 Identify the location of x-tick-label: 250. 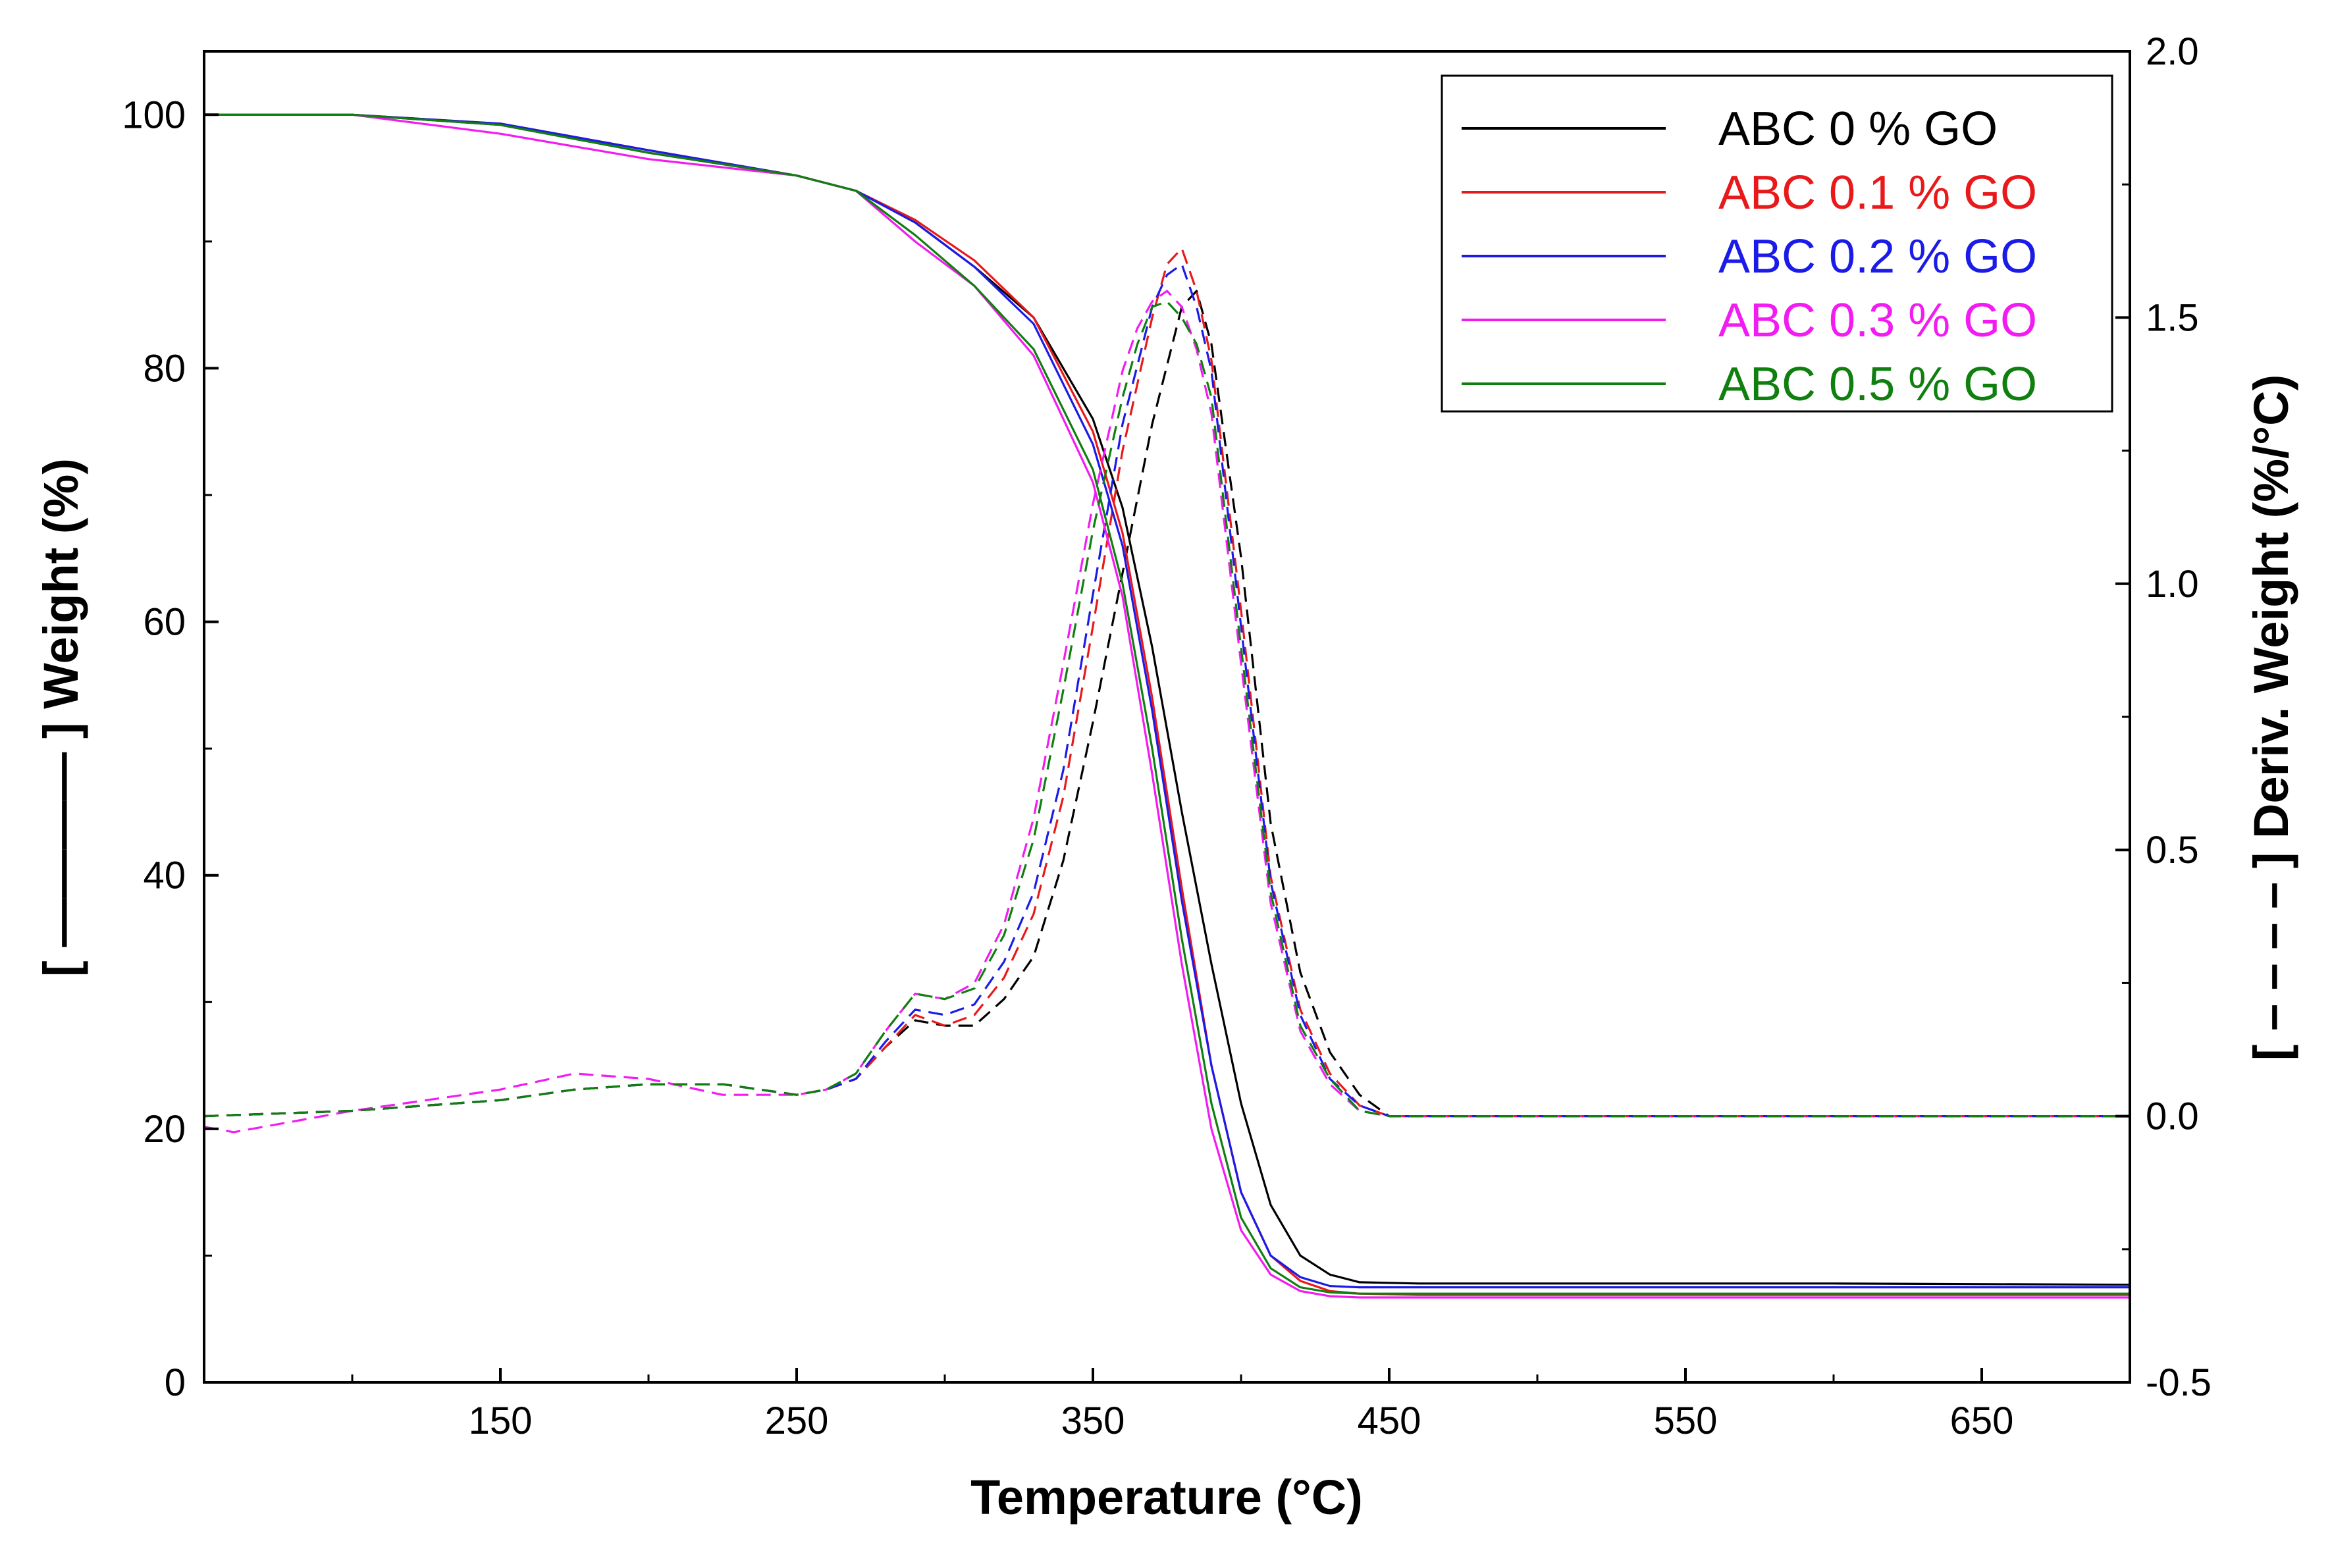
(797, 1420).